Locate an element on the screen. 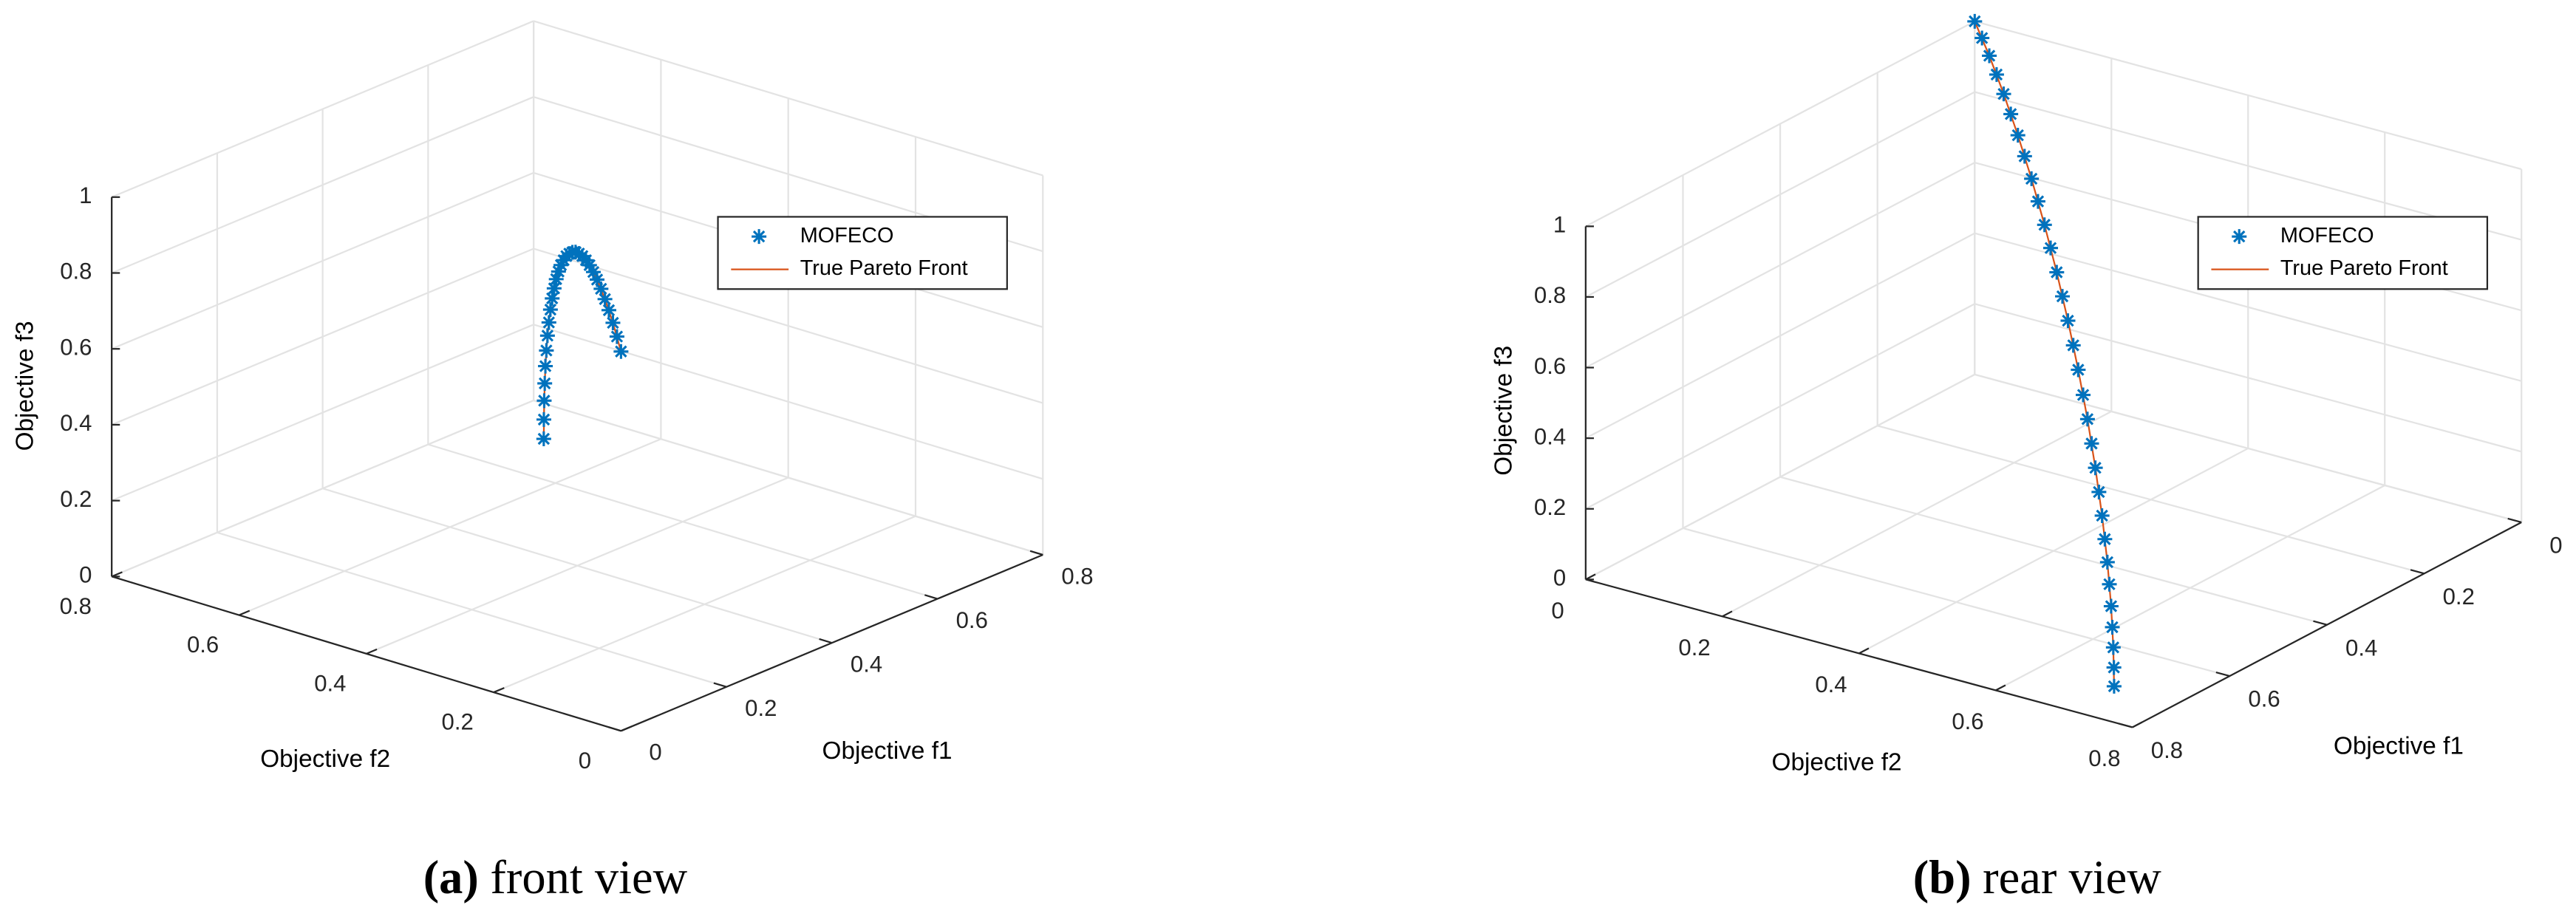 Image resolution: width=2576 pixels, height=922 pixels. z-tick-label: 0 is located at coordinates (1559, 578).